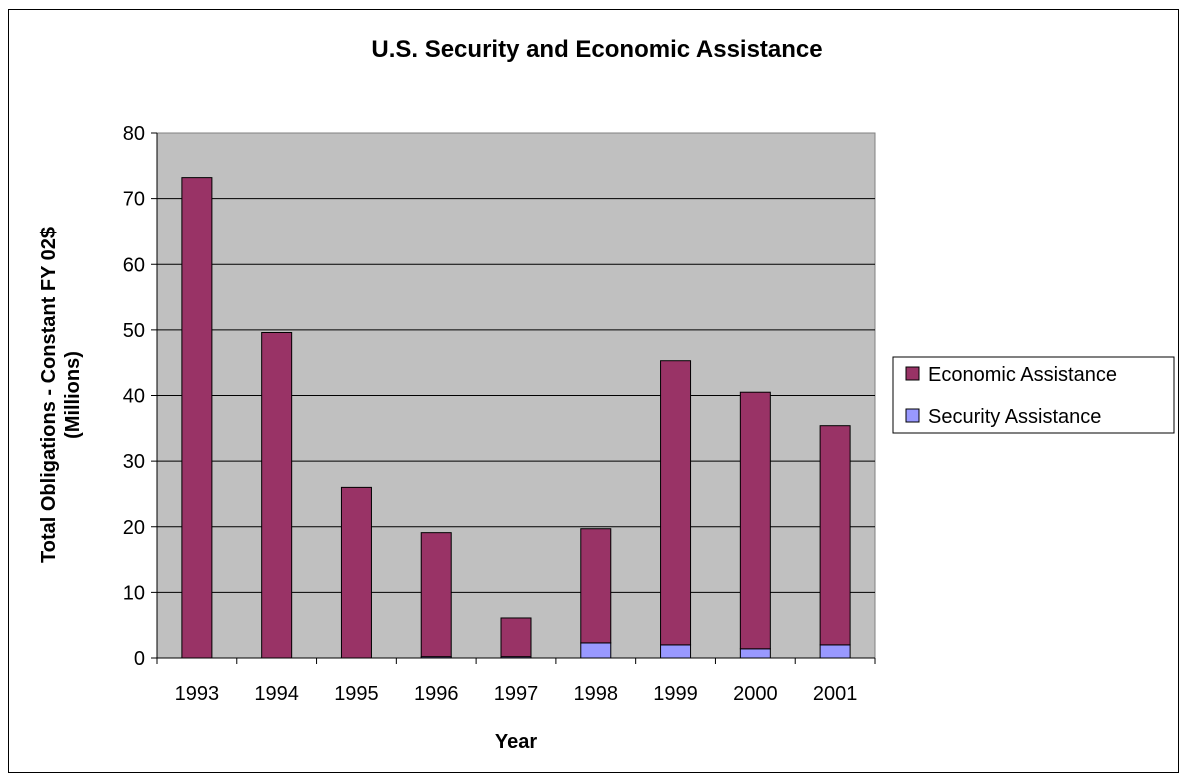  I want to click on bar-economic-1996, so click(436, 595).